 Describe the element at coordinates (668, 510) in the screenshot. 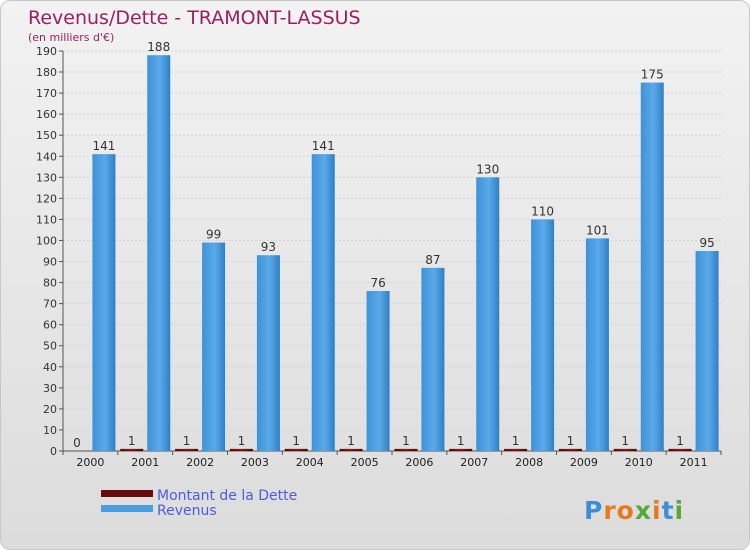

I see `brand-letter: t` at that location.